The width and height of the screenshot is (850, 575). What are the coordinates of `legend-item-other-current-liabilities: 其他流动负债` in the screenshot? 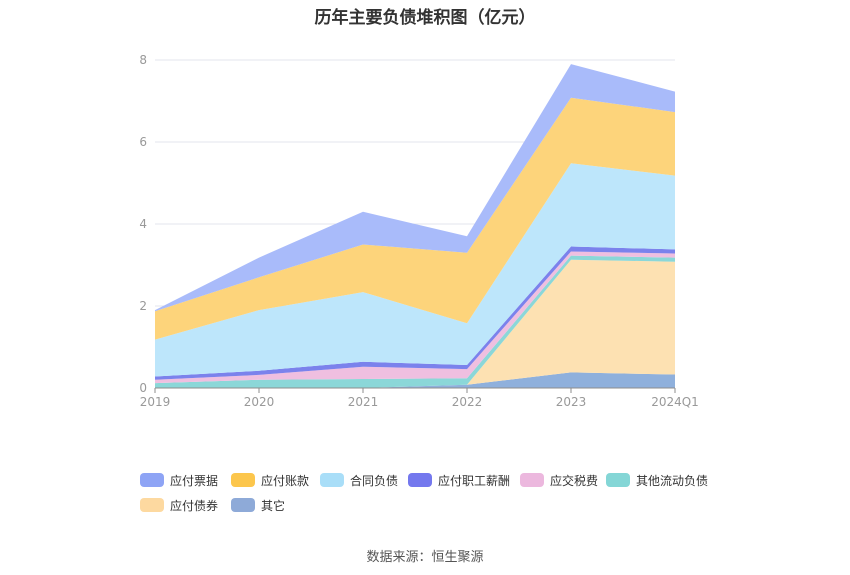 It's located at (657, 480).